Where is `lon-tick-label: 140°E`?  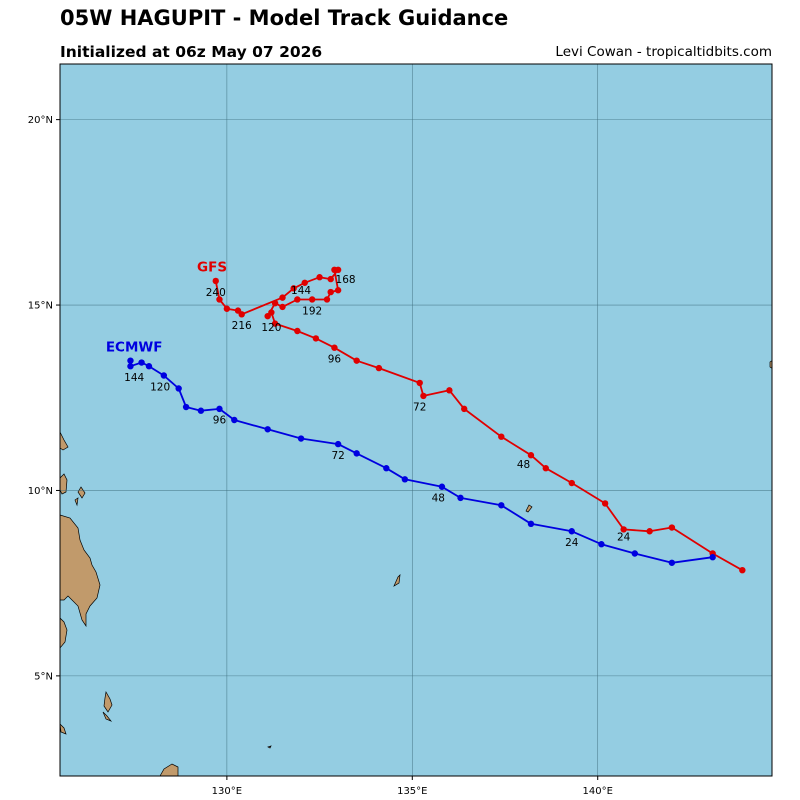 lon-tick-label: 140°E is located at coordinates (598, 791).